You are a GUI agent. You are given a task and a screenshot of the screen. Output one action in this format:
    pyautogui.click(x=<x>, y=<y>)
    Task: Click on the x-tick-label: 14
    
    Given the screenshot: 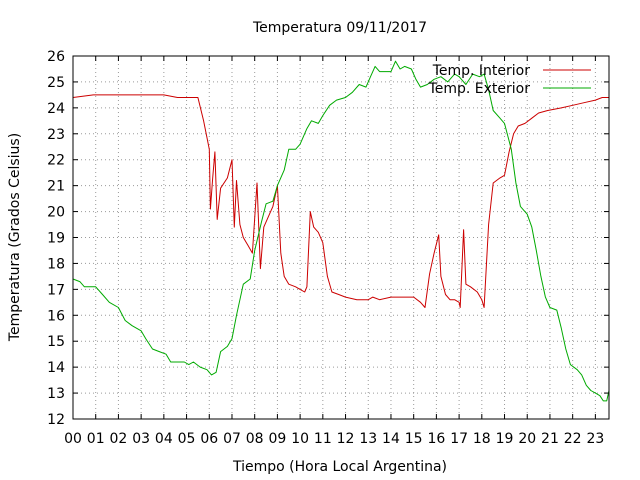 What is the action you would take?
    pyautogui.click(x=391, y=439)
    